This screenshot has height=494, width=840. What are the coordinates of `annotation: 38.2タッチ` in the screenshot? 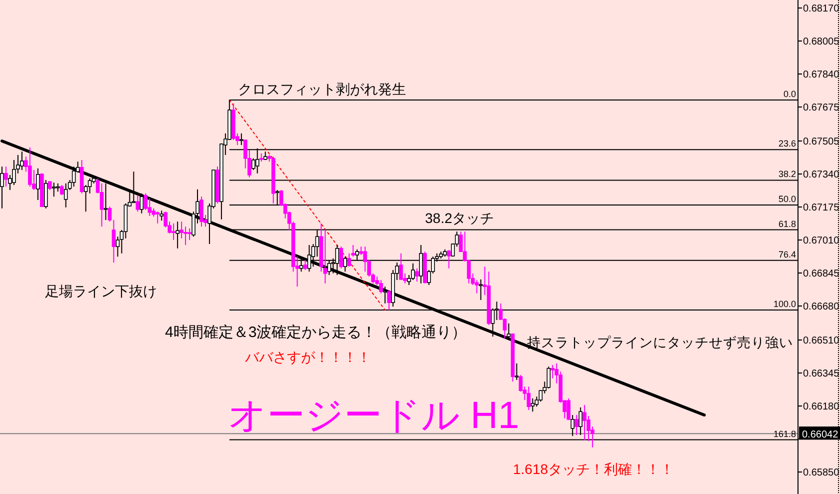 It's located at (459, 218).